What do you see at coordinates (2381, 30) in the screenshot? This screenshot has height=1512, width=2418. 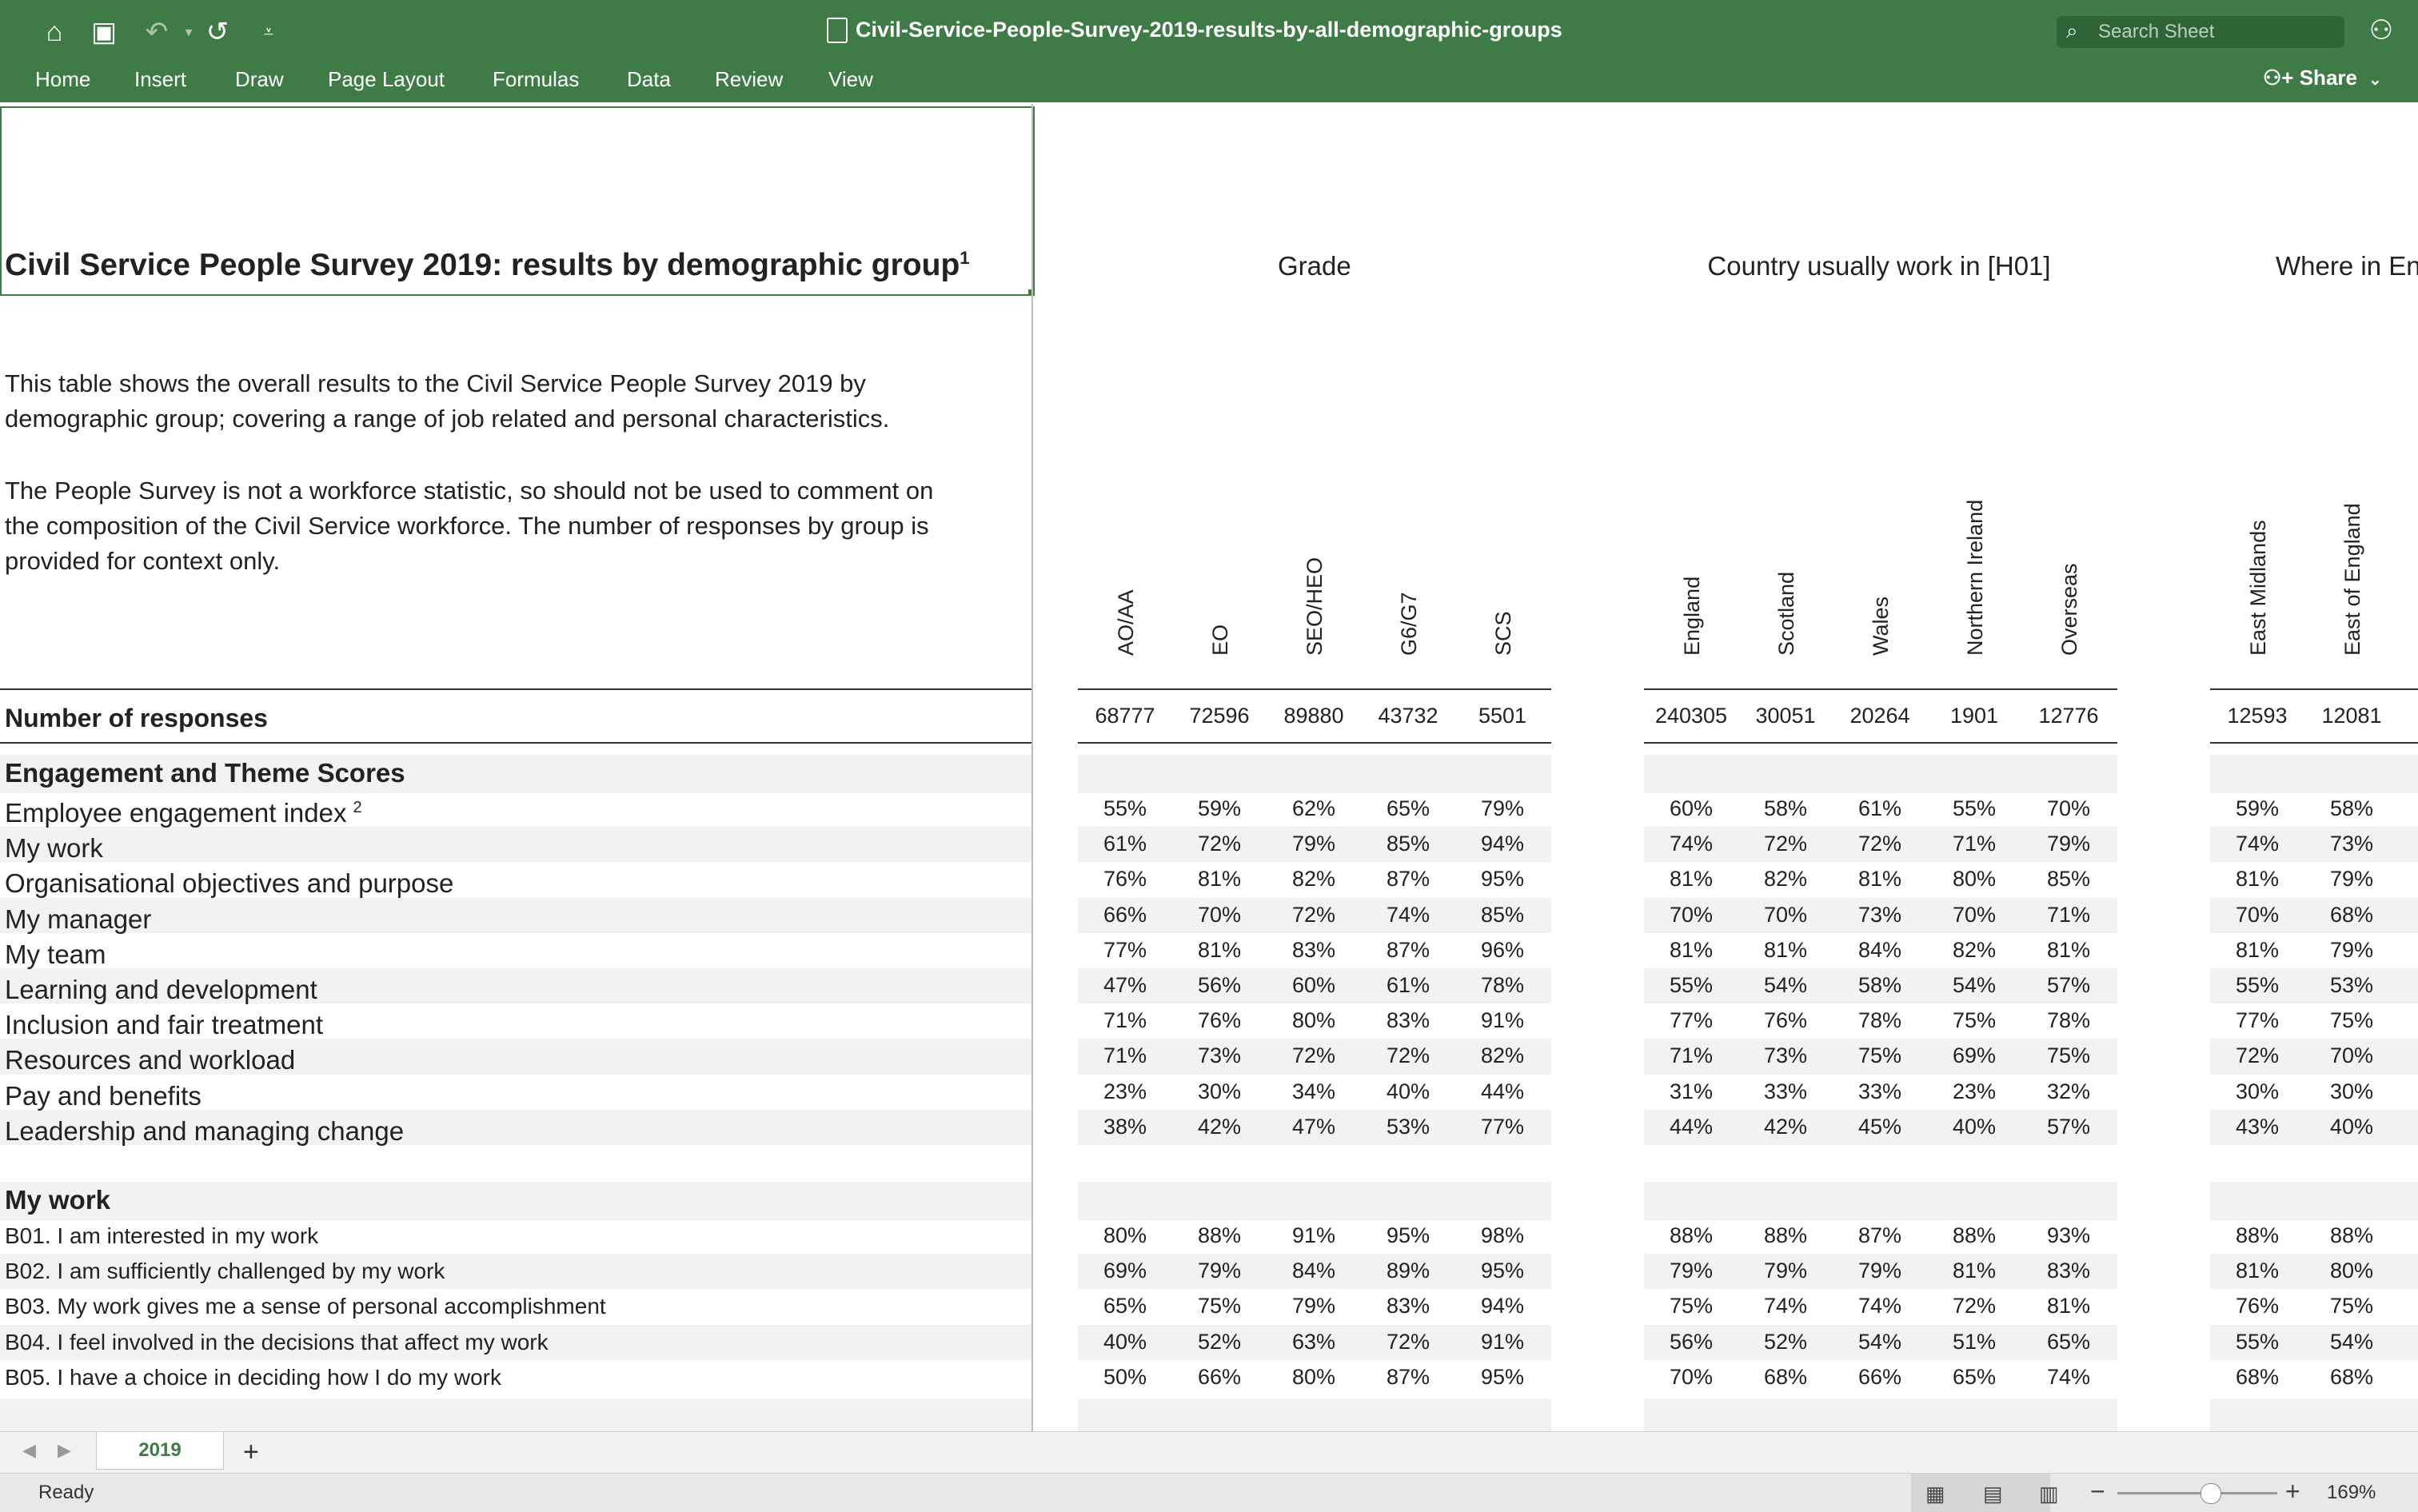 I see `user-account-icon: ⚇` at bounding box center [2381, 30].